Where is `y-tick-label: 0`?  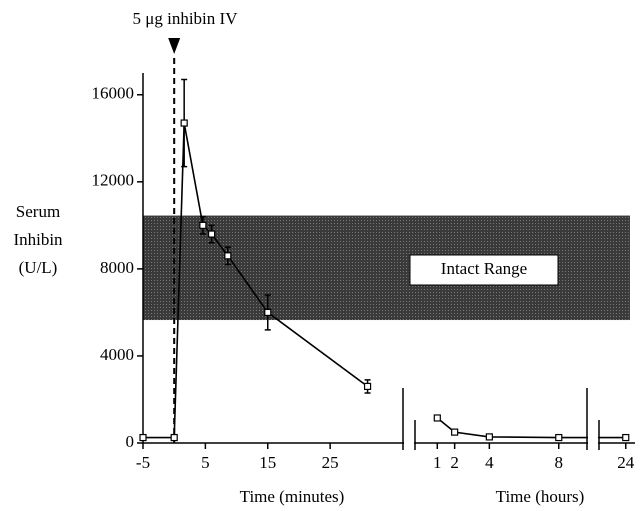 y-tick-label: 0 is located at coordinates (130, 441).